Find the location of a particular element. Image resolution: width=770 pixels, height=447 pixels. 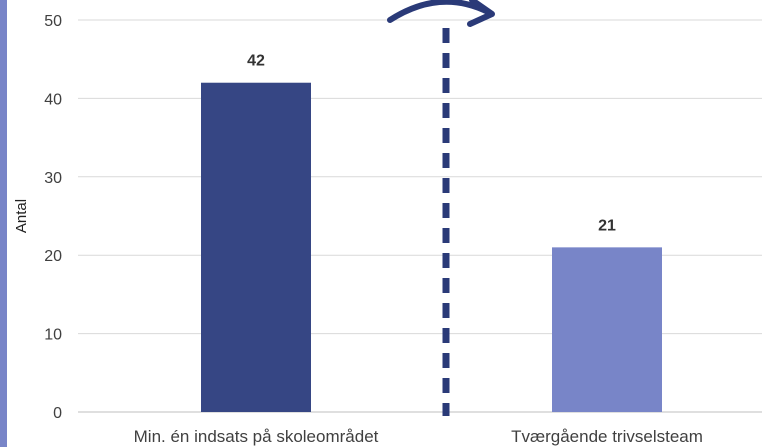

category-label: Min. én indsats på skoleområdet is located at coordinates (256, 436).